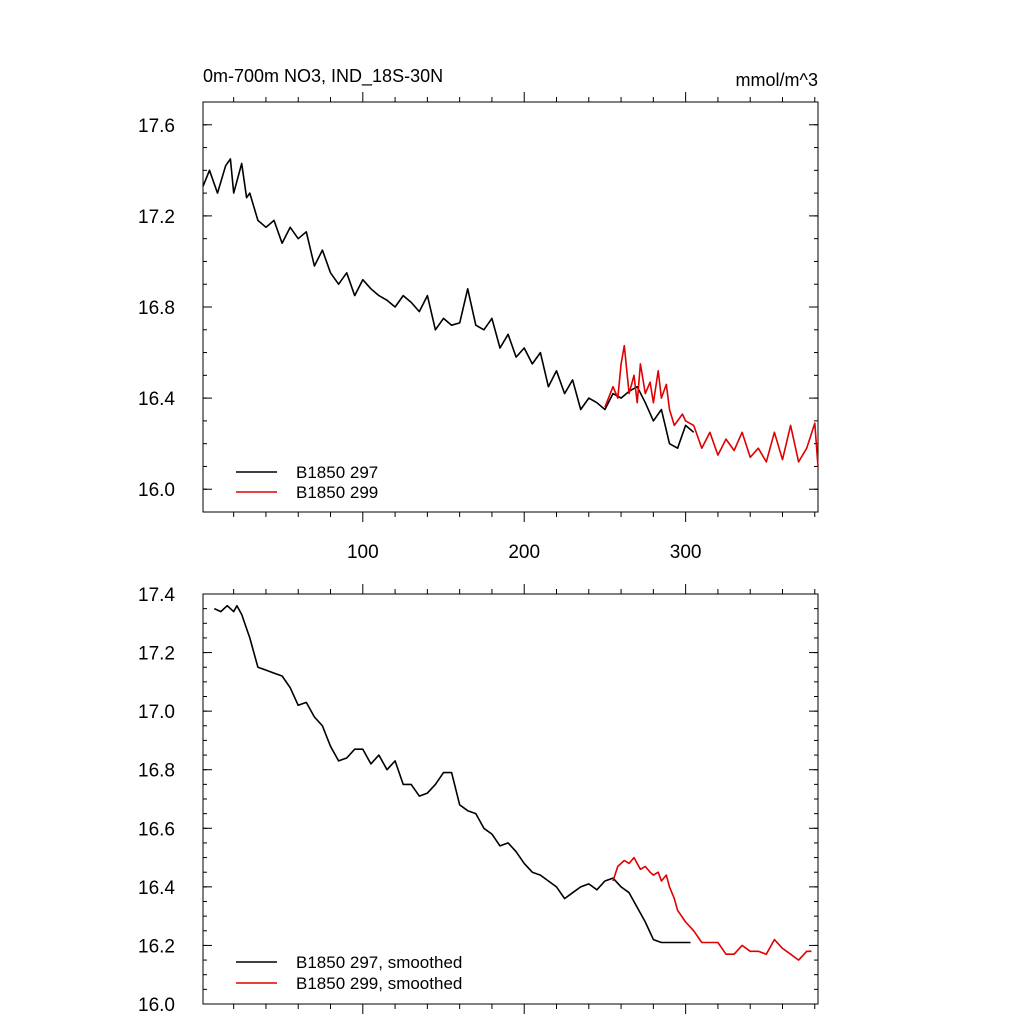  I want to click on x-tick-label: 200, so click(524, 552).